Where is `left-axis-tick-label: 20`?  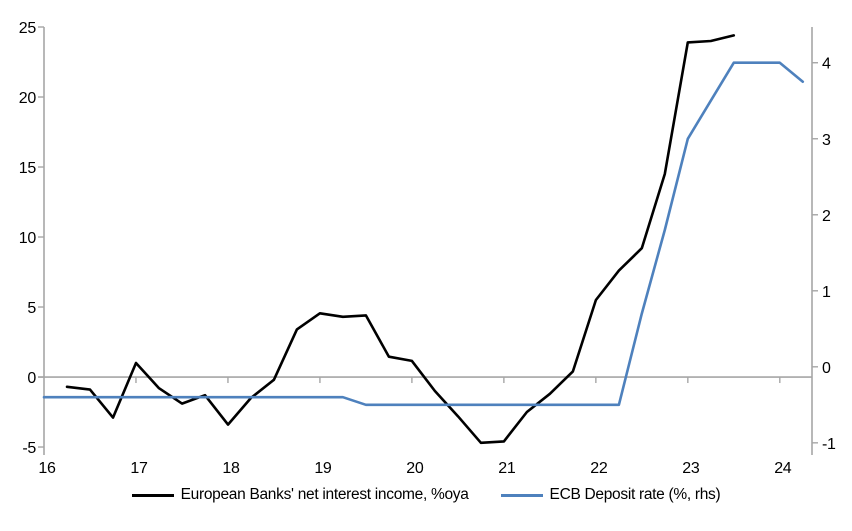 left-axis-tick-label: 20 is located at coordinates (28, 98).